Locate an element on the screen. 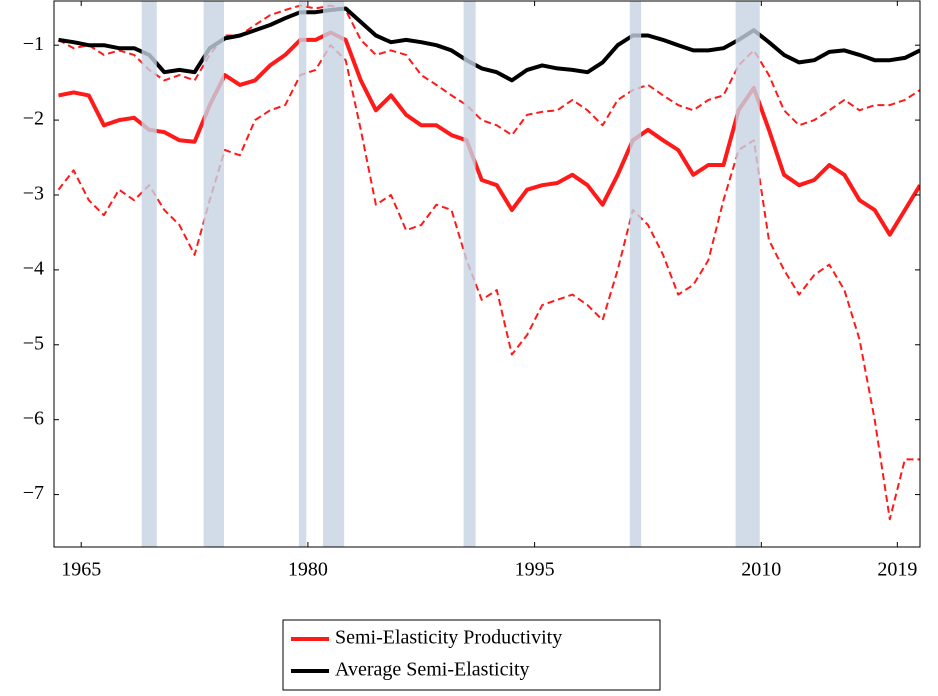 The image size is (938, 696). x-tick-label: 2019 is located at coordinates (897, 570).